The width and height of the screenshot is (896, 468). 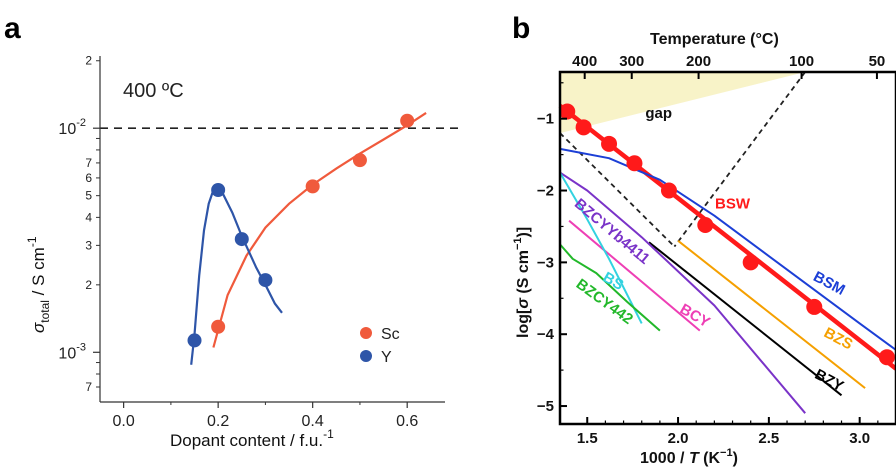 What do you see at coordinates (801, 61) in the screenshot?
I see `top-tick-label: 100` at bounding box center [801, 61].